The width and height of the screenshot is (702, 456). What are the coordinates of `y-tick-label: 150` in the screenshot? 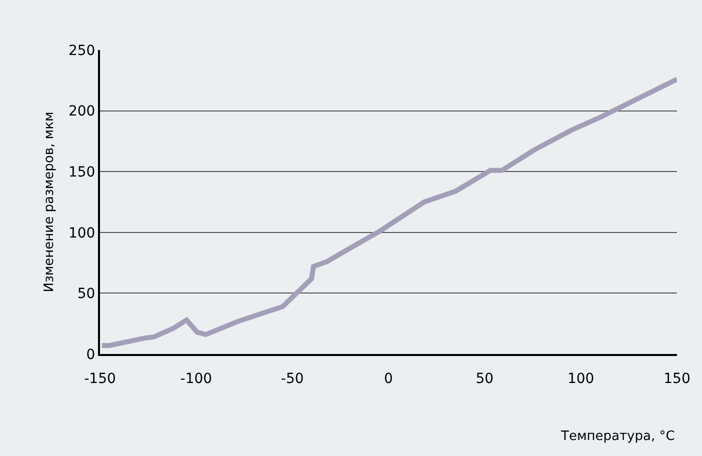 It's located at (82, 172).